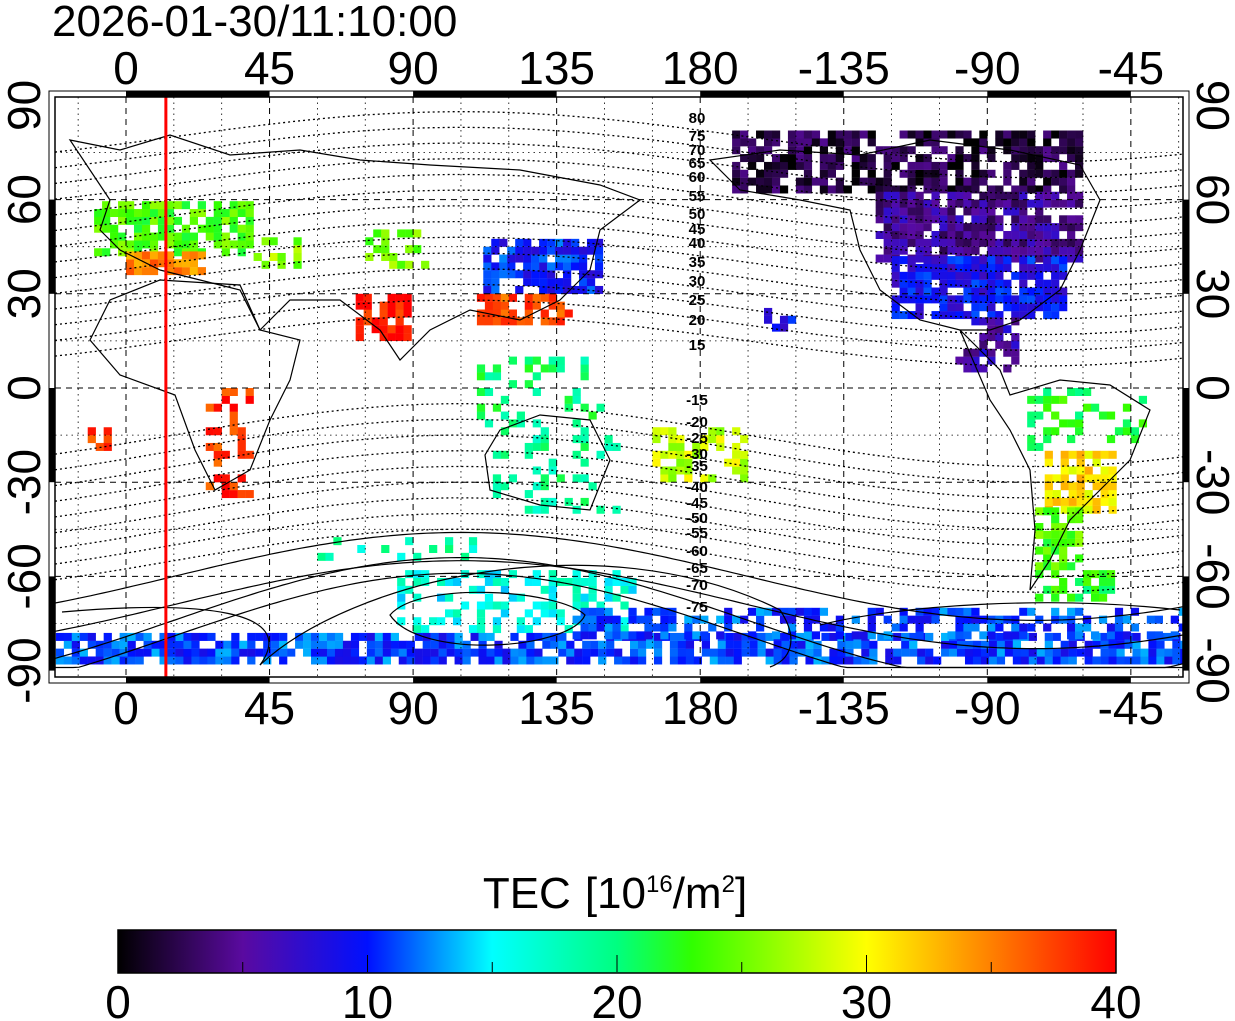 Image resolution: width=1235 pixels, height=1021 pixels. What do you see at coordinates (1211, 670) in the screenshot?
I see `right-lat-tick-label: -90` at bounding box center [1211, 670].